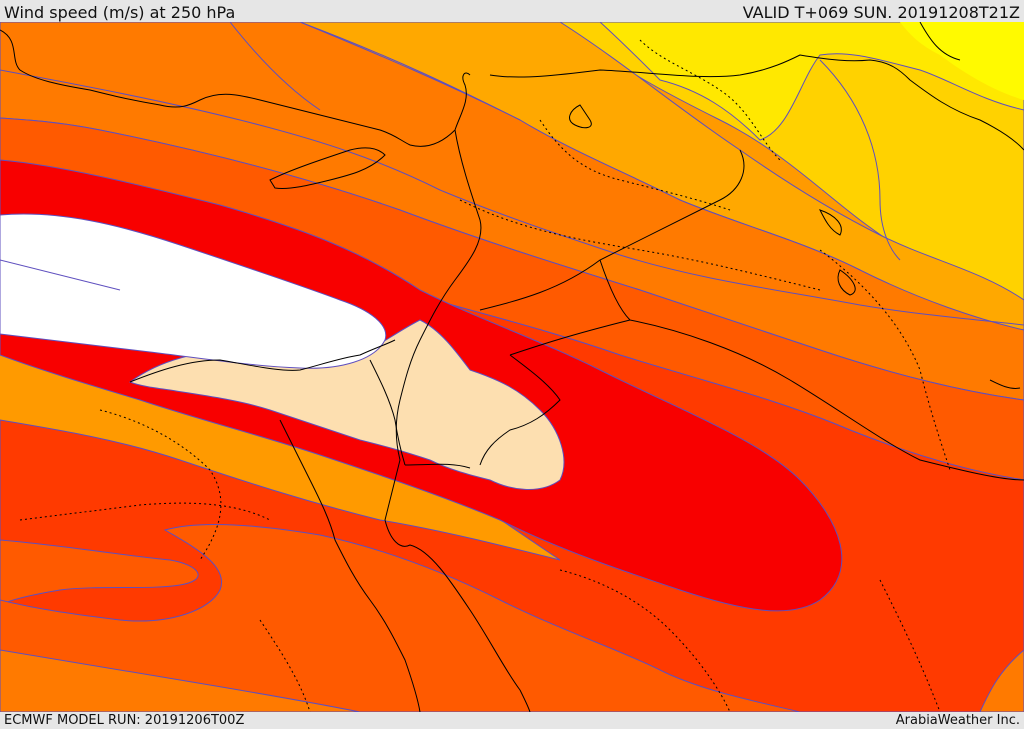 The image size is (1024, 729). I want to click on wind-band-lower-orange-red, so click(99, 572).